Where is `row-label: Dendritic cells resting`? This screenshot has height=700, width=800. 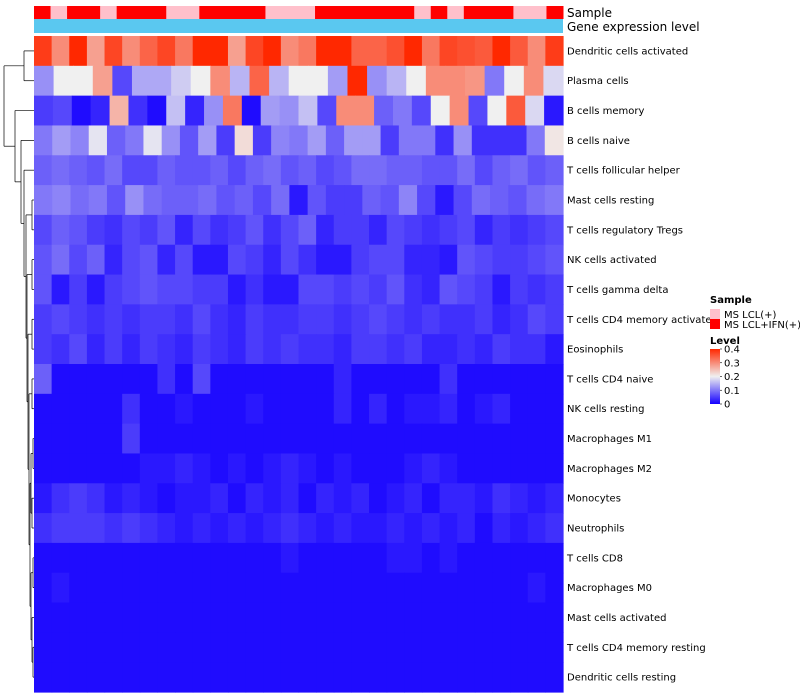
row-label: Dendritic cells resting is located at coordinates (621, 678).